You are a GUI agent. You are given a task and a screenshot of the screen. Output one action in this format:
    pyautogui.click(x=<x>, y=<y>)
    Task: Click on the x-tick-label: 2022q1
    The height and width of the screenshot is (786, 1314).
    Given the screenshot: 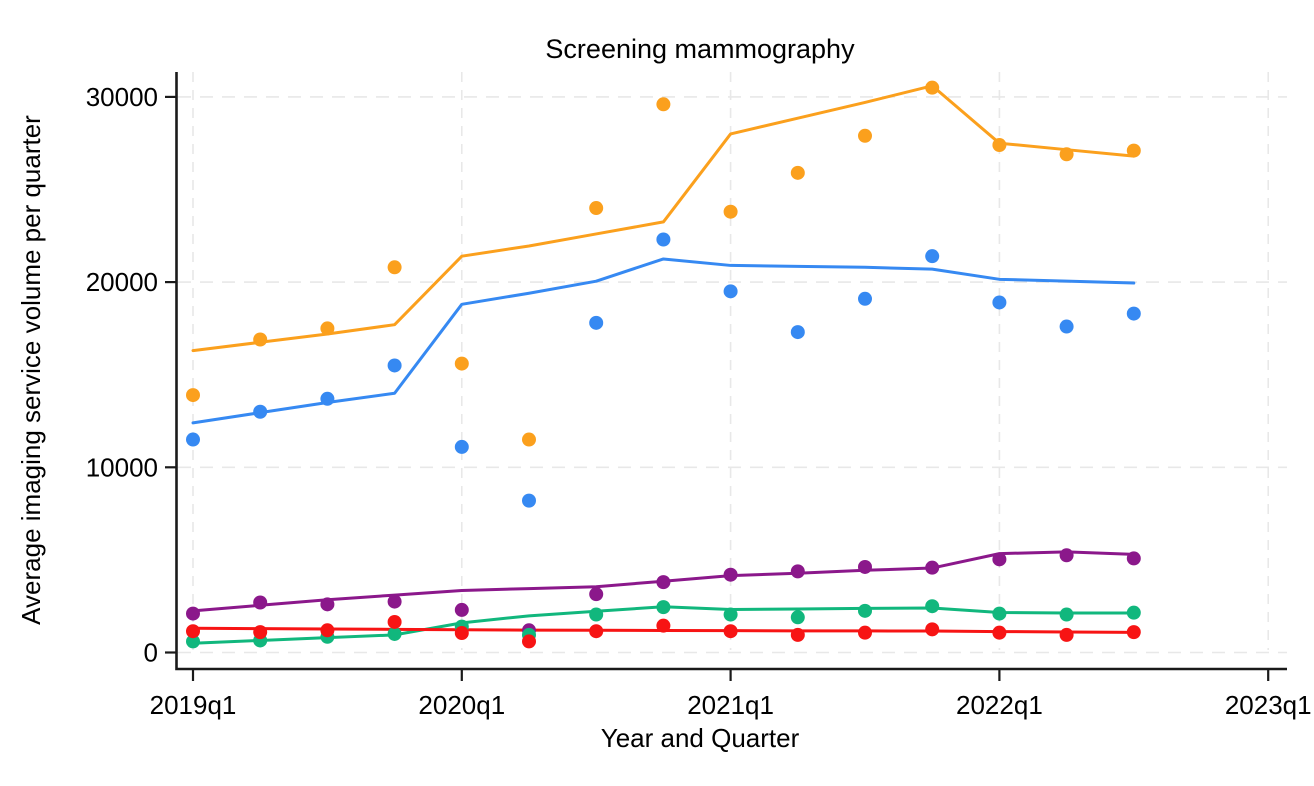 What is the action you would take?
    pyautogui.click(x=999, y=705)
    